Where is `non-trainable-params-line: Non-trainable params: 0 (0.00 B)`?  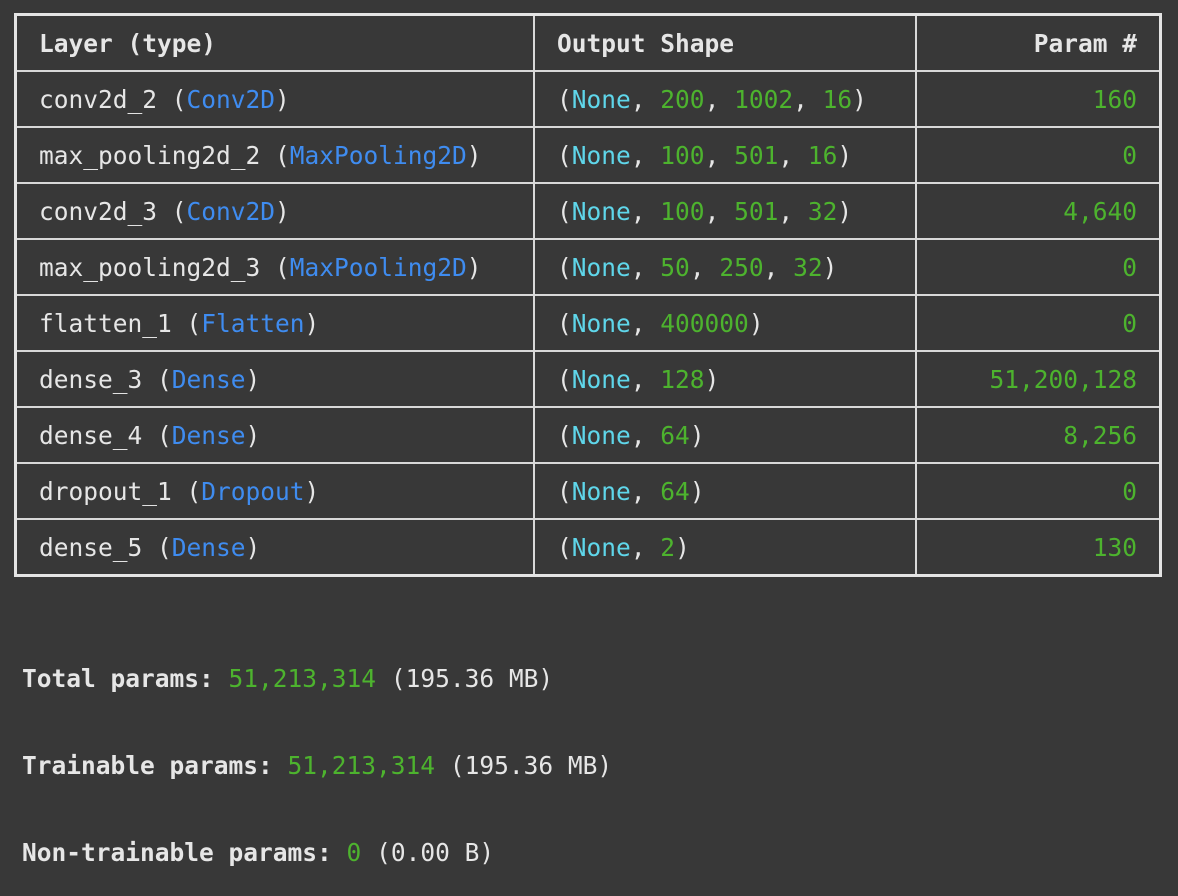 non-trainable-params-line: Non-trainable params: 0 (0.00 B) is located at coordinates (317, 852).